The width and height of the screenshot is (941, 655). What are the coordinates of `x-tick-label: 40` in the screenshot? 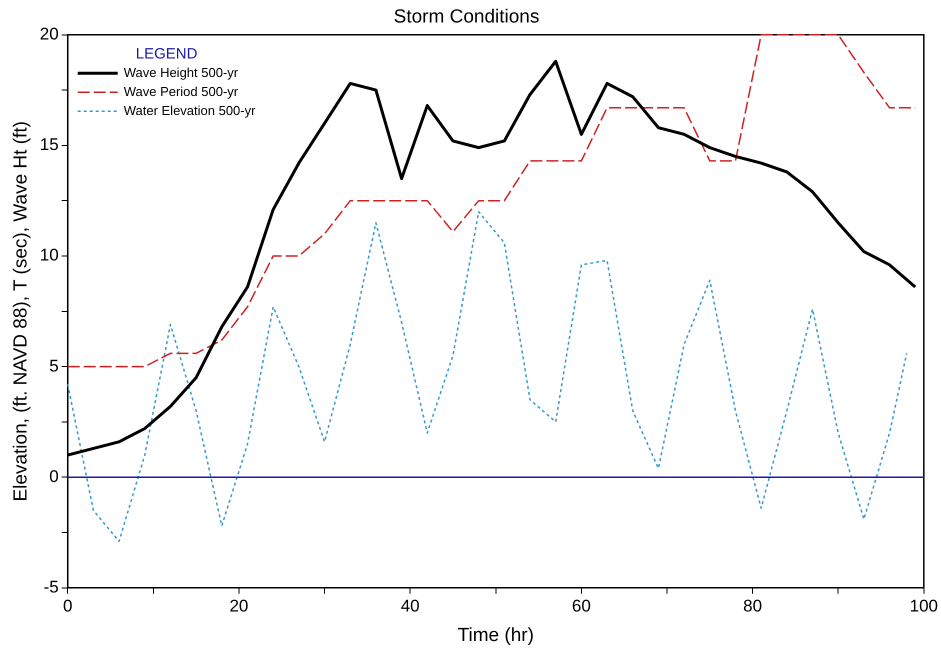 It's located at (410, 606).